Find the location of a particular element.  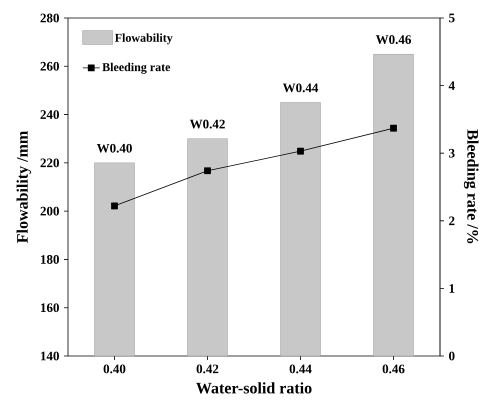

y2-axis-title: Bleeding rate /% is located at coordinates (471, 186).